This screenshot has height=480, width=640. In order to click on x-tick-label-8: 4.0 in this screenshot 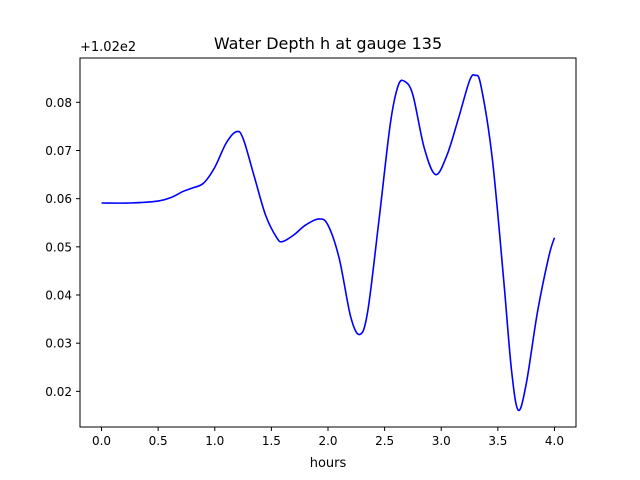, I will do `click(554, 441)`.